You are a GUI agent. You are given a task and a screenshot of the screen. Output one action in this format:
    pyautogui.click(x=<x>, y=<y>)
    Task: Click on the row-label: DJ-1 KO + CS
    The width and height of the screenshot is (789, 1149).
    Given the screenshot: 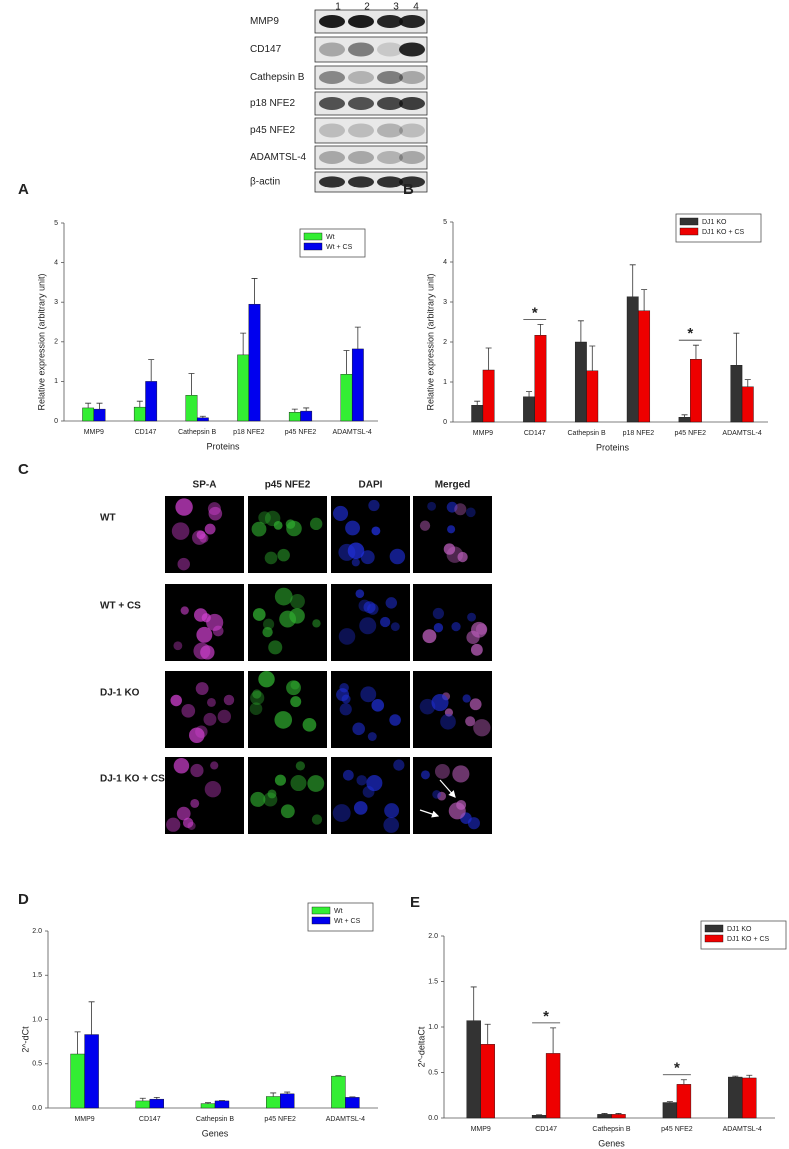 What is the action you would take?
    pyautogui.click(x=132, y=779)
    